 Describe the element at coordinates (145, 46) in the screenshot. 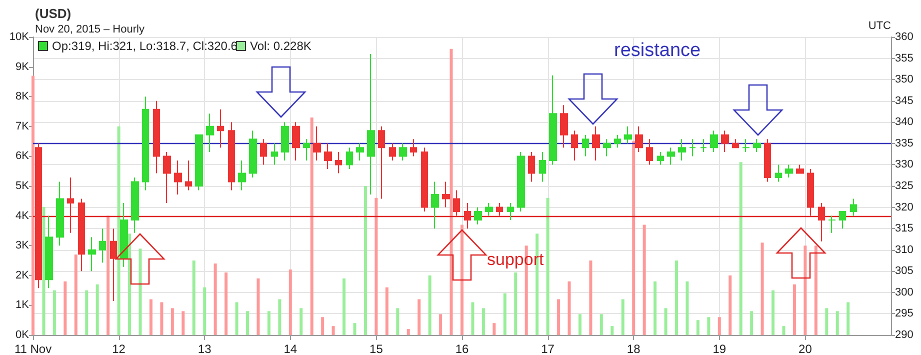

I see `annotation: Op:319, Hi:321, Lo:318.7, Cl:320.6` at that location.